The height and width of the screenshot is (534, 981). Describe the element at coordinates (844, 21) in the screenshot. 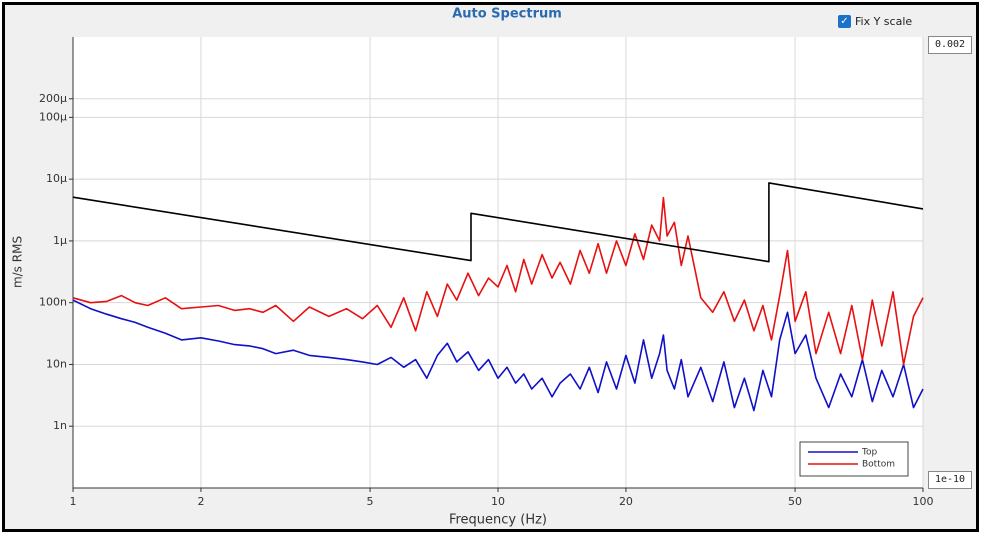

I see `checkbox: ✓` at that location.